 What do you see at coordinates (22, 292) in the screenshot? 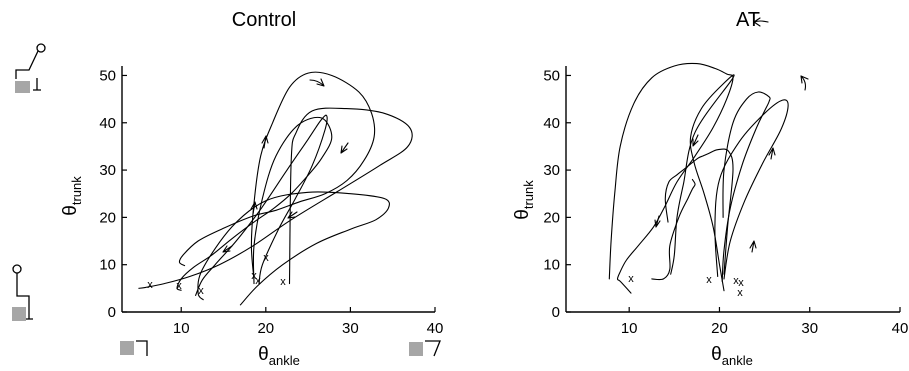
I see `flexed-posture-icon` at bounding box center [22, 292].